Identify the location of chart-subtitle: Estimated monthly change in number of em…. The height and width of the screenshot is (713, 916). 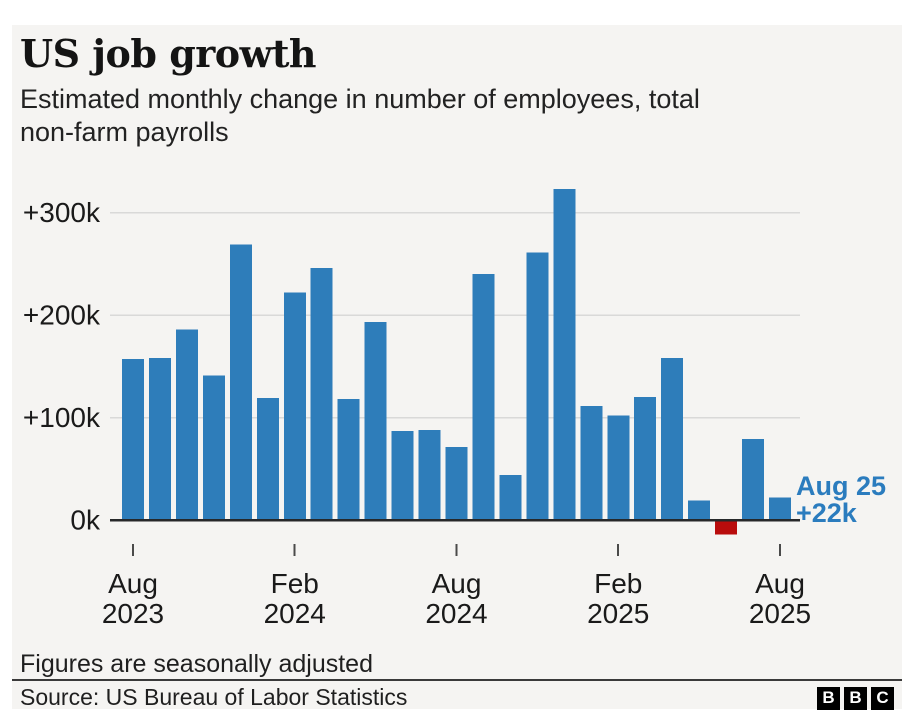
(360, 116).